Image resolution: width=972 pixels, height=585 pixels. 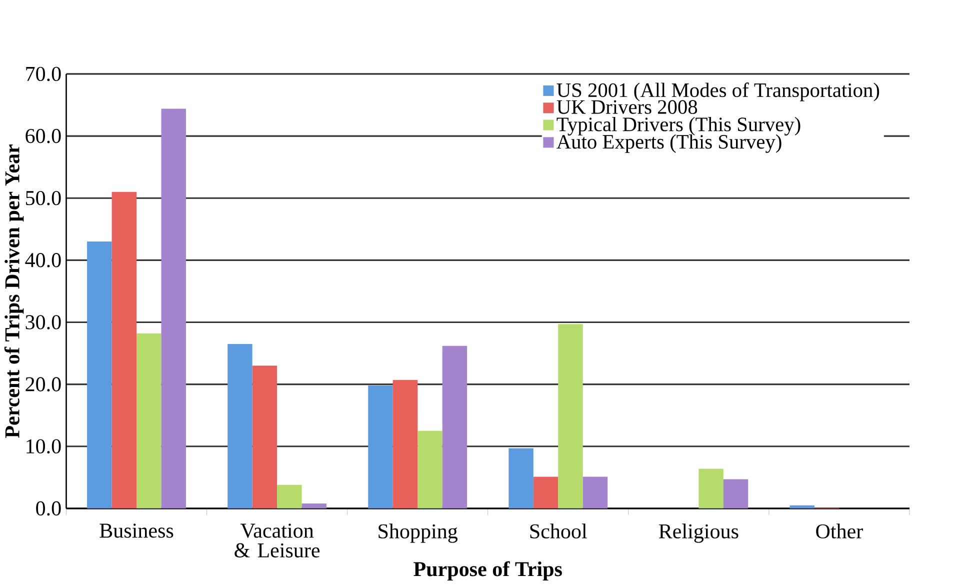 What do you see at coordinates (418, 533) in the screenshot?
I see `x-tick-label: Shopping` at bounding box center [418, 533].